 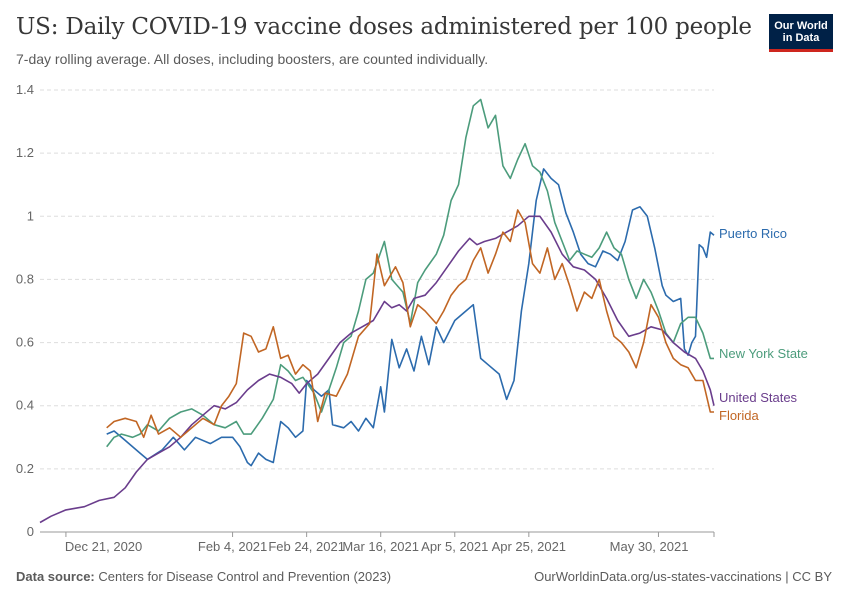 I want to click on series-label-new-york-state: New York State, so click(x=763, y=353).